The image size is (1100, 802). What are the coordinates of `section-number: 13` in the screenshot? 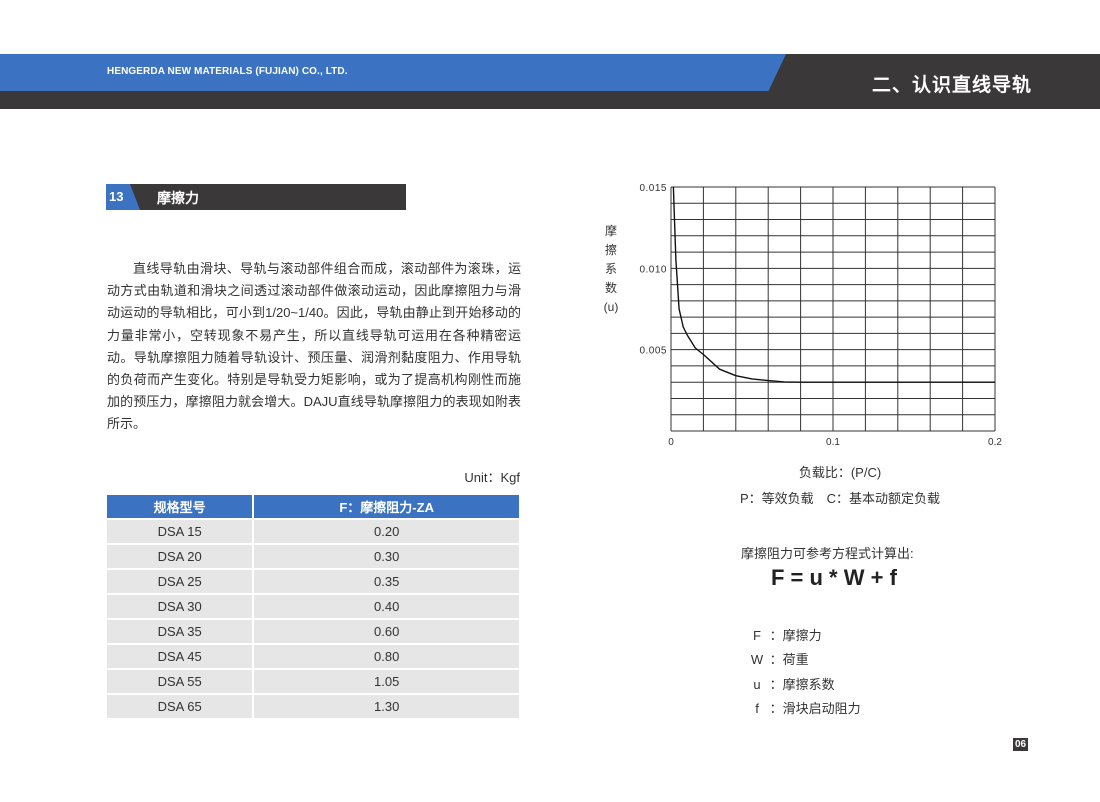 It's located at (116, 196).